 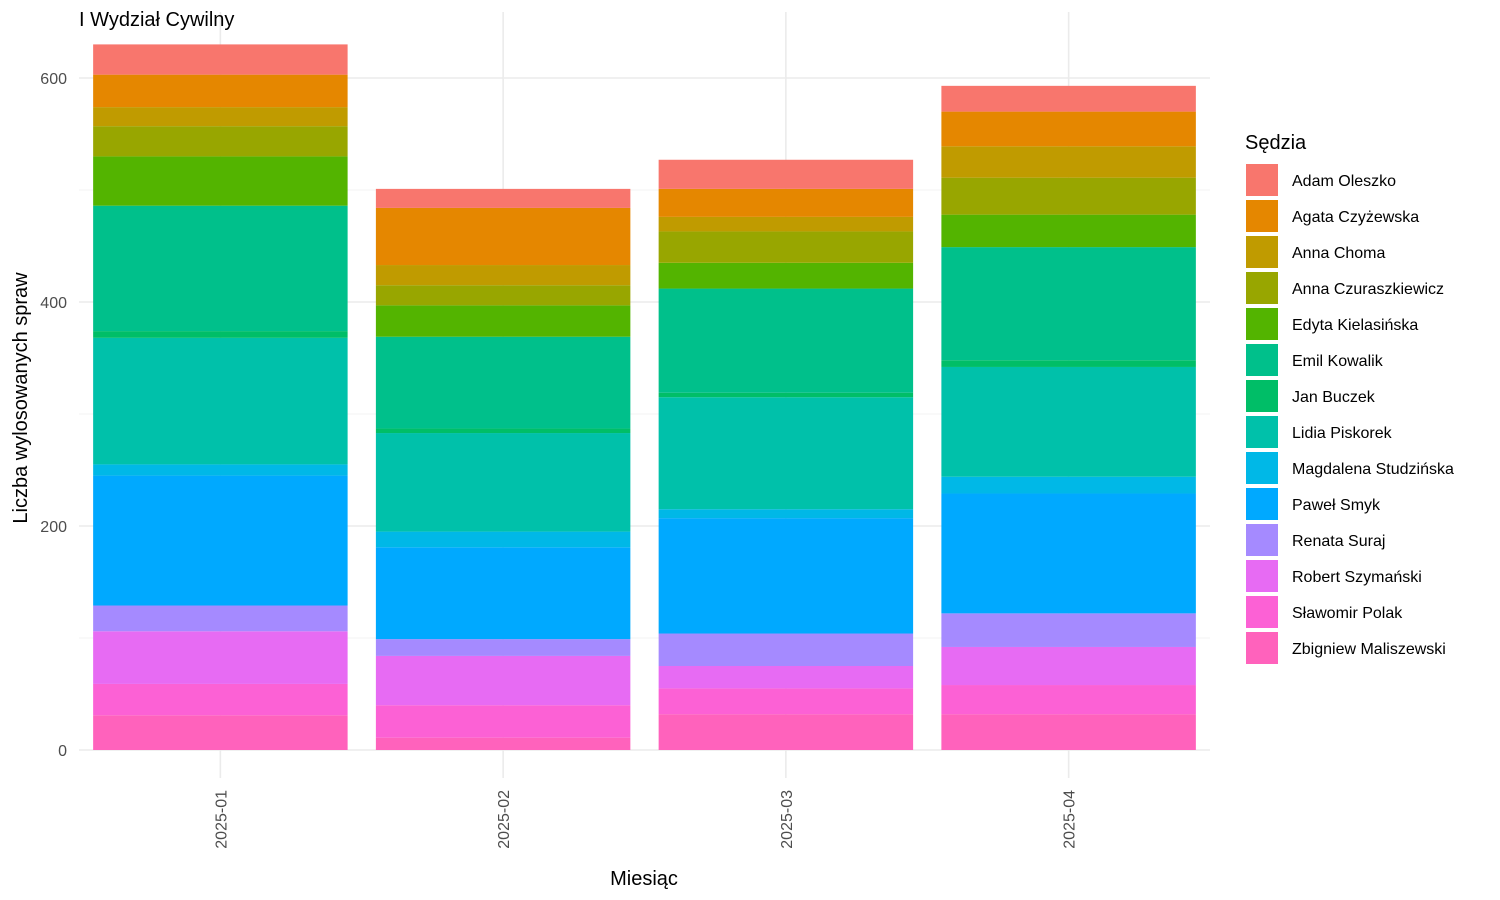 I want to click on y-tick-label: 600, so click(x=53, y=79).